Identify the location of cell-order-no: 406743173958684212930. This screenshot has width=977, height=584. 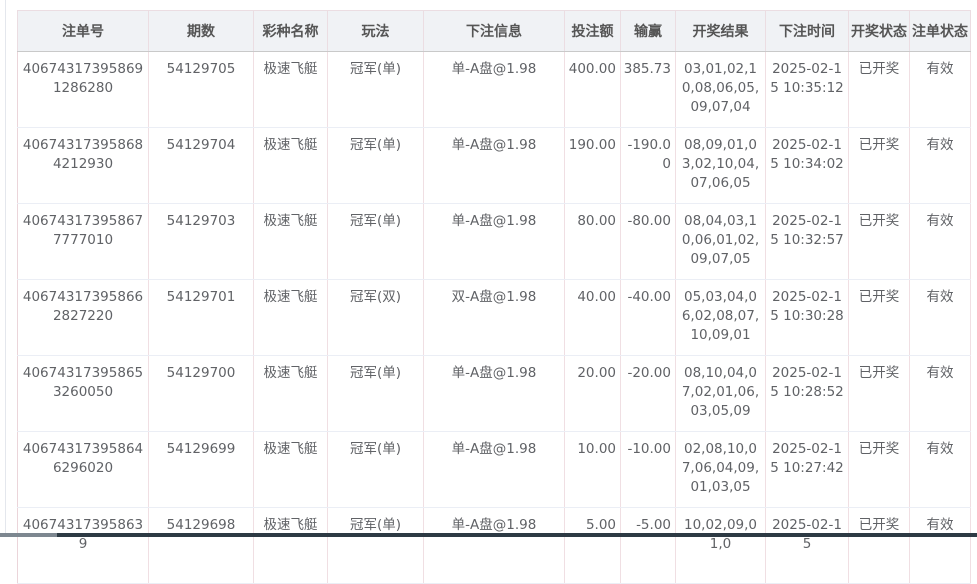
(83, 165).